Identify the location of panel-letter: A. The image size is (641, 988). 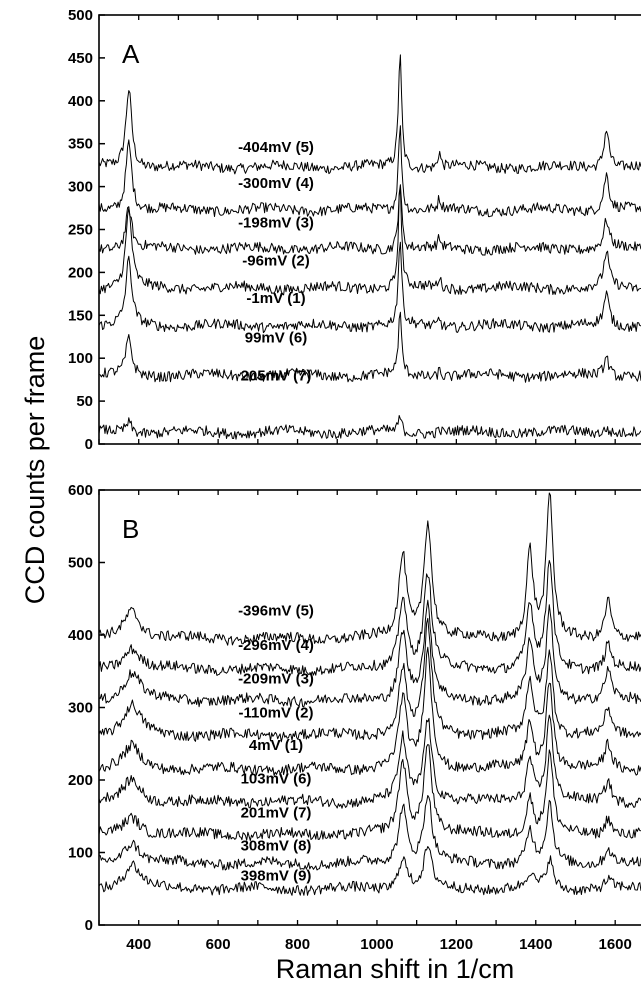
(131, 54).